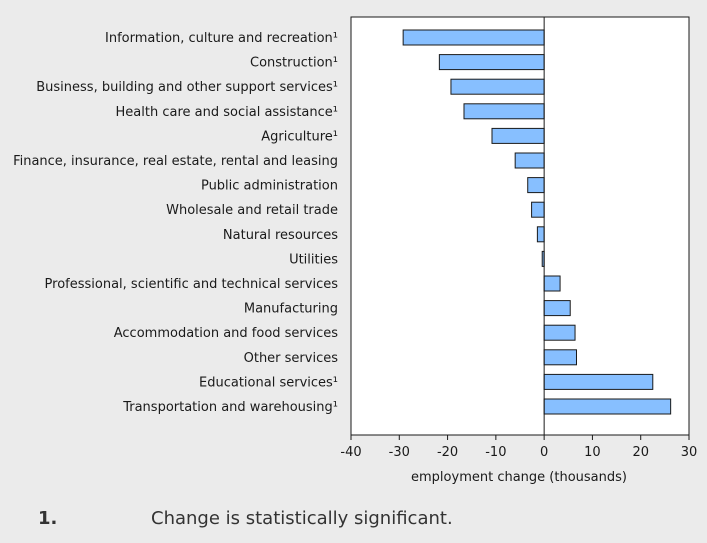 This screenshot has width=707, height=543. What do you see at coordinates (299, 136) in the screenshot?
I see `category-label: Agriculture¹` at bounding box center [299, 136].